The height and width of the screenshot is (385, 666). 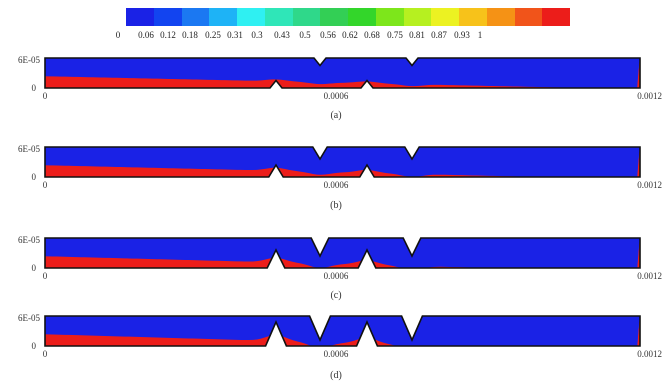 I want to click on panel-caption: (c), so click(x=335, y=295).